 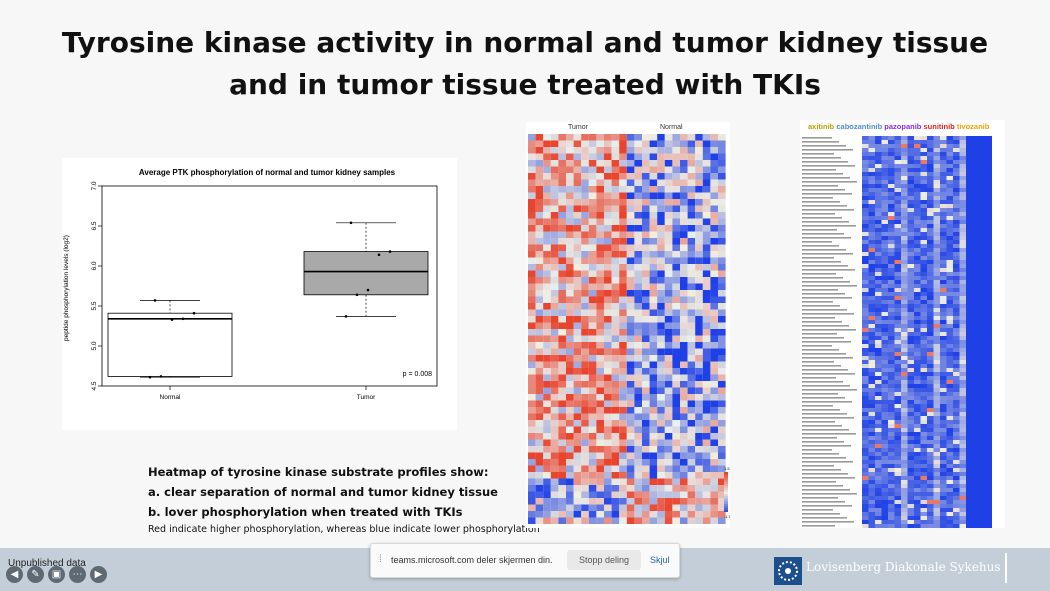 What do you see at coordinates (94, 265) in the screenshot?
I see `y-tick-label: 6.0` at bounding box center [94, 265].